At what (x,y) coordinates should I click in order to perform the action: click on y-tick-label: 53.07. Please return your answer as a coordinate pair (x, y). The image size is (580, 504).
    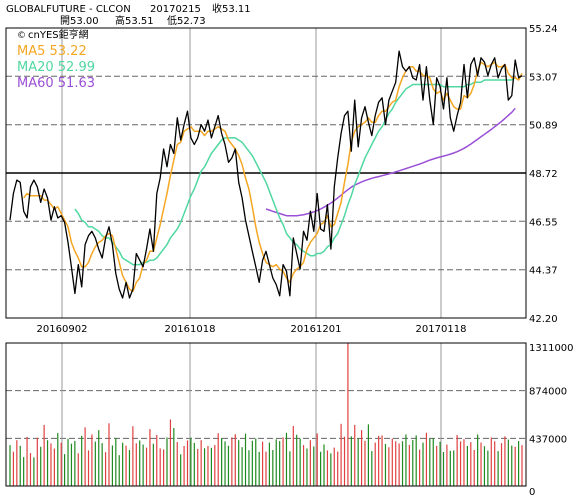
    Looking at the image, I should click on (543, 77).